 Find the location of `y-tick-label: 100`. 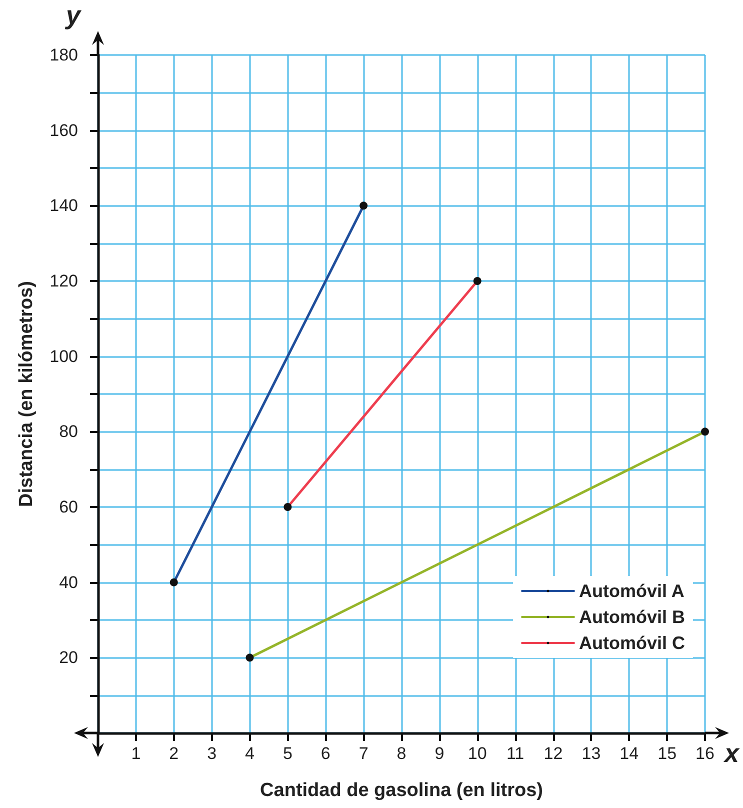

y-tick-label: 100 is located at coordinates (64, 356).